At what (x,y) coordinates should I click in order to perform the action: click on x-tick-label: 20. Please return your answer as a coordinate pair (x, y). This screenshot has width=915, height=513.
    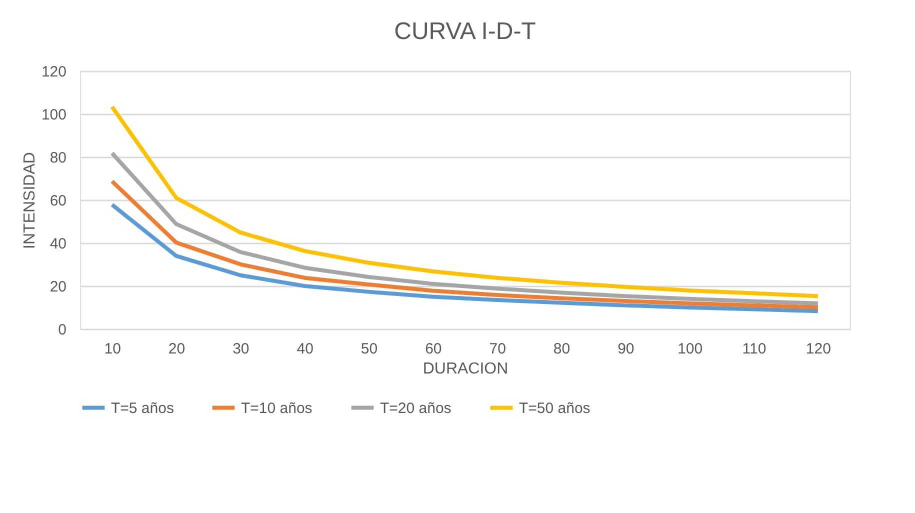
    Looking at the image, I should click on (177, 349).